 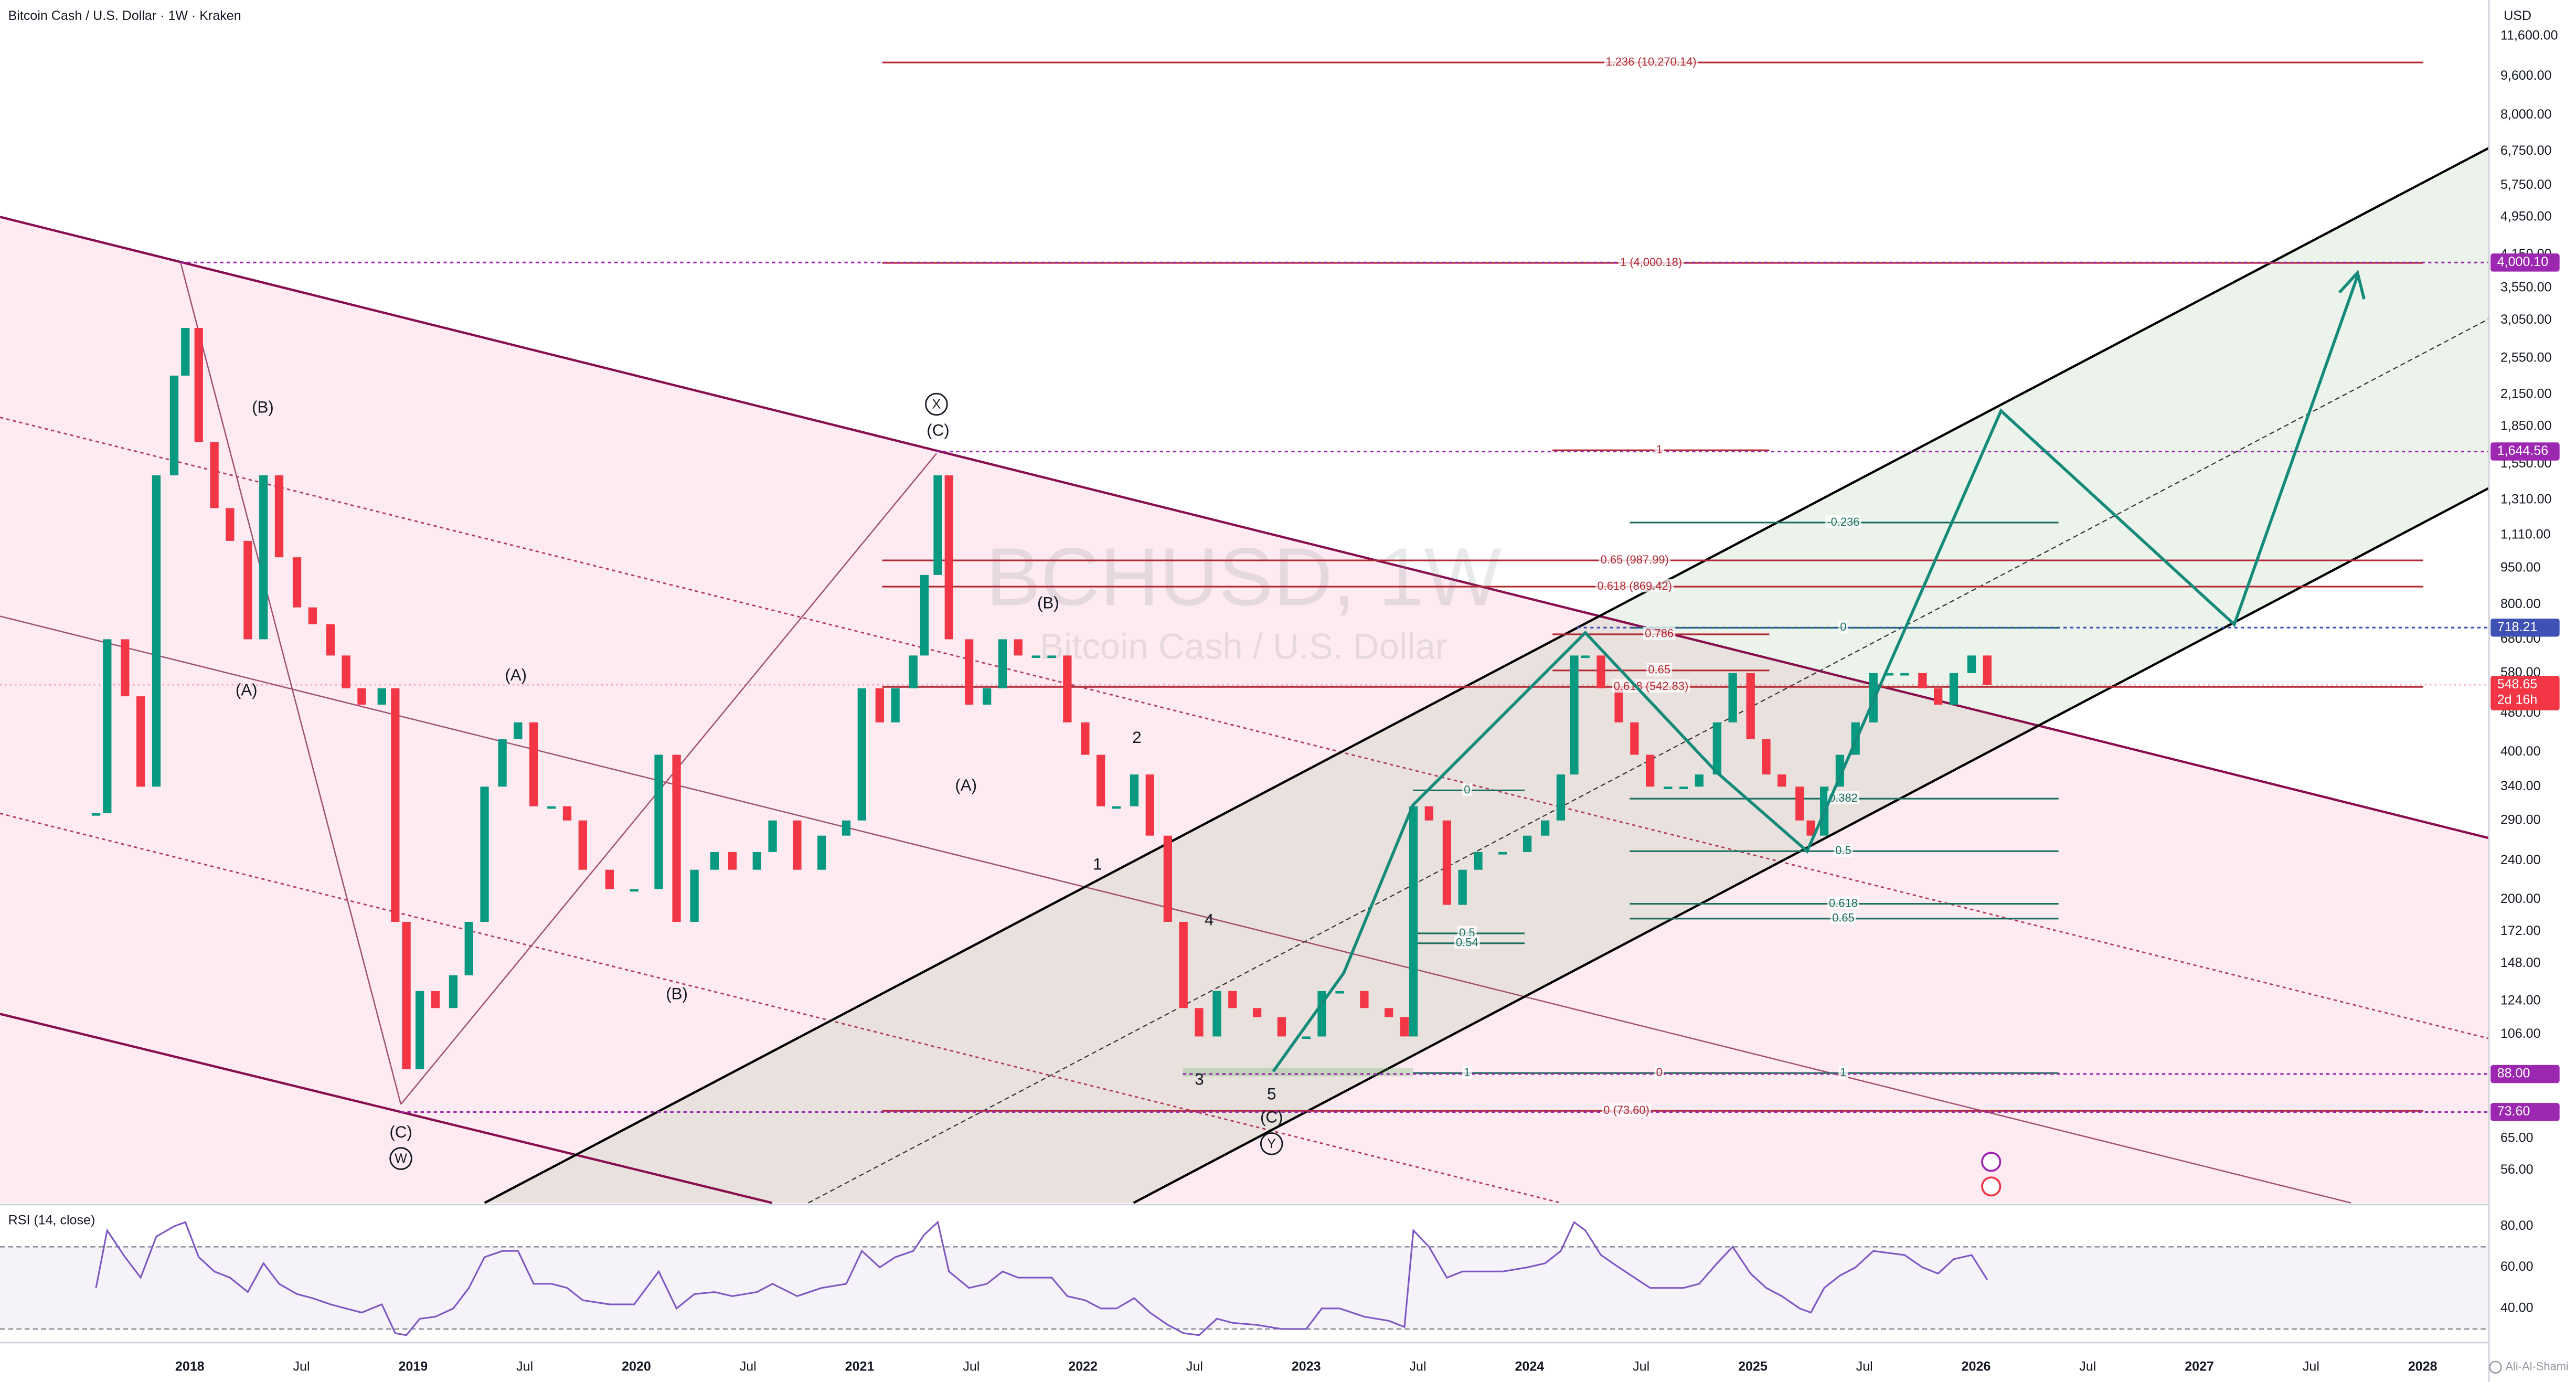 I want to click on fib-label: 0 (73.60), so click(x=1626, y=1110).